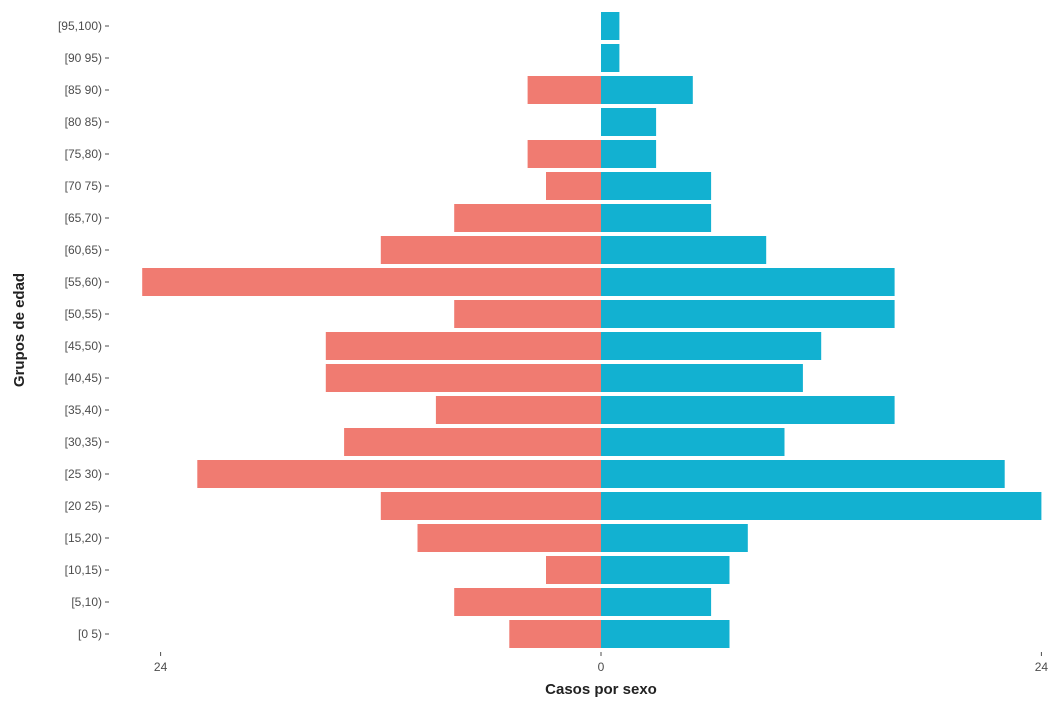  Describe the element at coordinates (90, 634) in the screenshot. I see `y-tick-label: [0 5)` at that location.